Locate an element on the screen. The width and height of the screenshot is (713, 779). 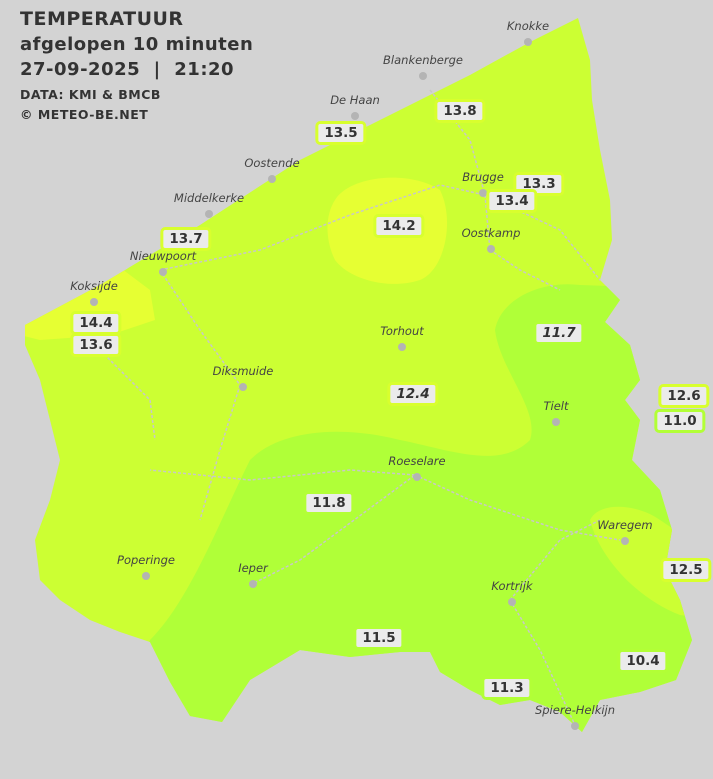
city-label: Diksmuide is located at coordinates (243, 371).